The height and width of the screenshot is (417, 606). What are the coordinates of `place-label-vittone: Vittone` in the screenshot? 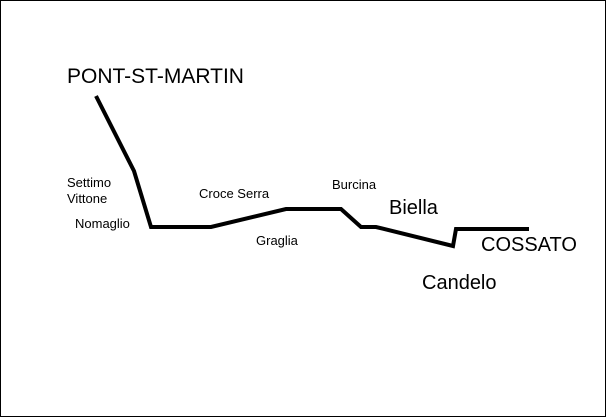 It's located at (87, 198).